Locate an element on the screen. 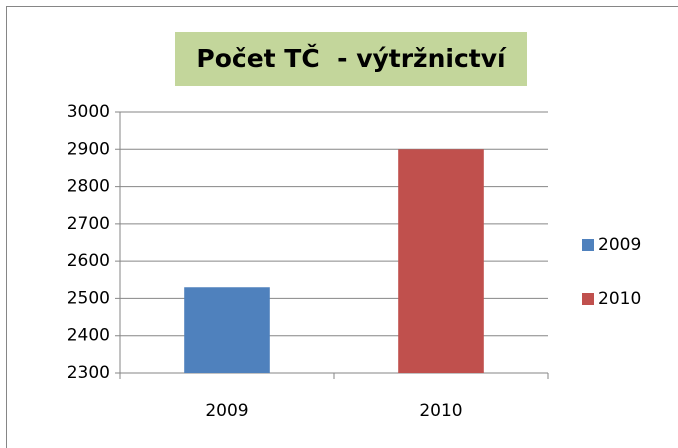 Image resolution: width=678 pixels, height=448 pixels. legend-label: 2010 is located at coordinates (619, 299).